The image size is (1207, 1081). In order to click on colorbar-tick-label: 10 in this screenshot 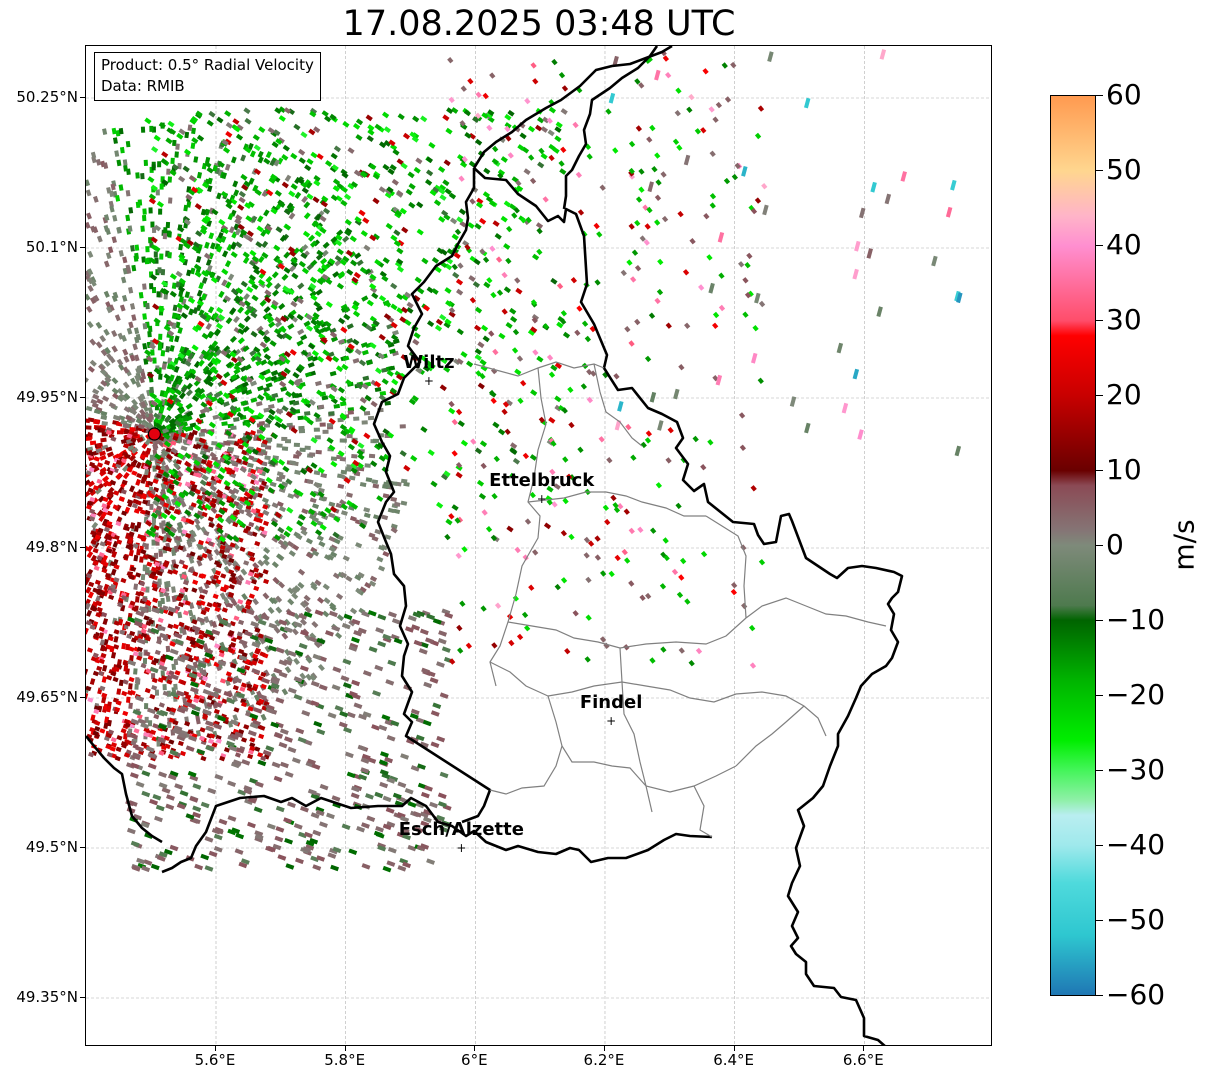, I will do `click(1124, 469)`.